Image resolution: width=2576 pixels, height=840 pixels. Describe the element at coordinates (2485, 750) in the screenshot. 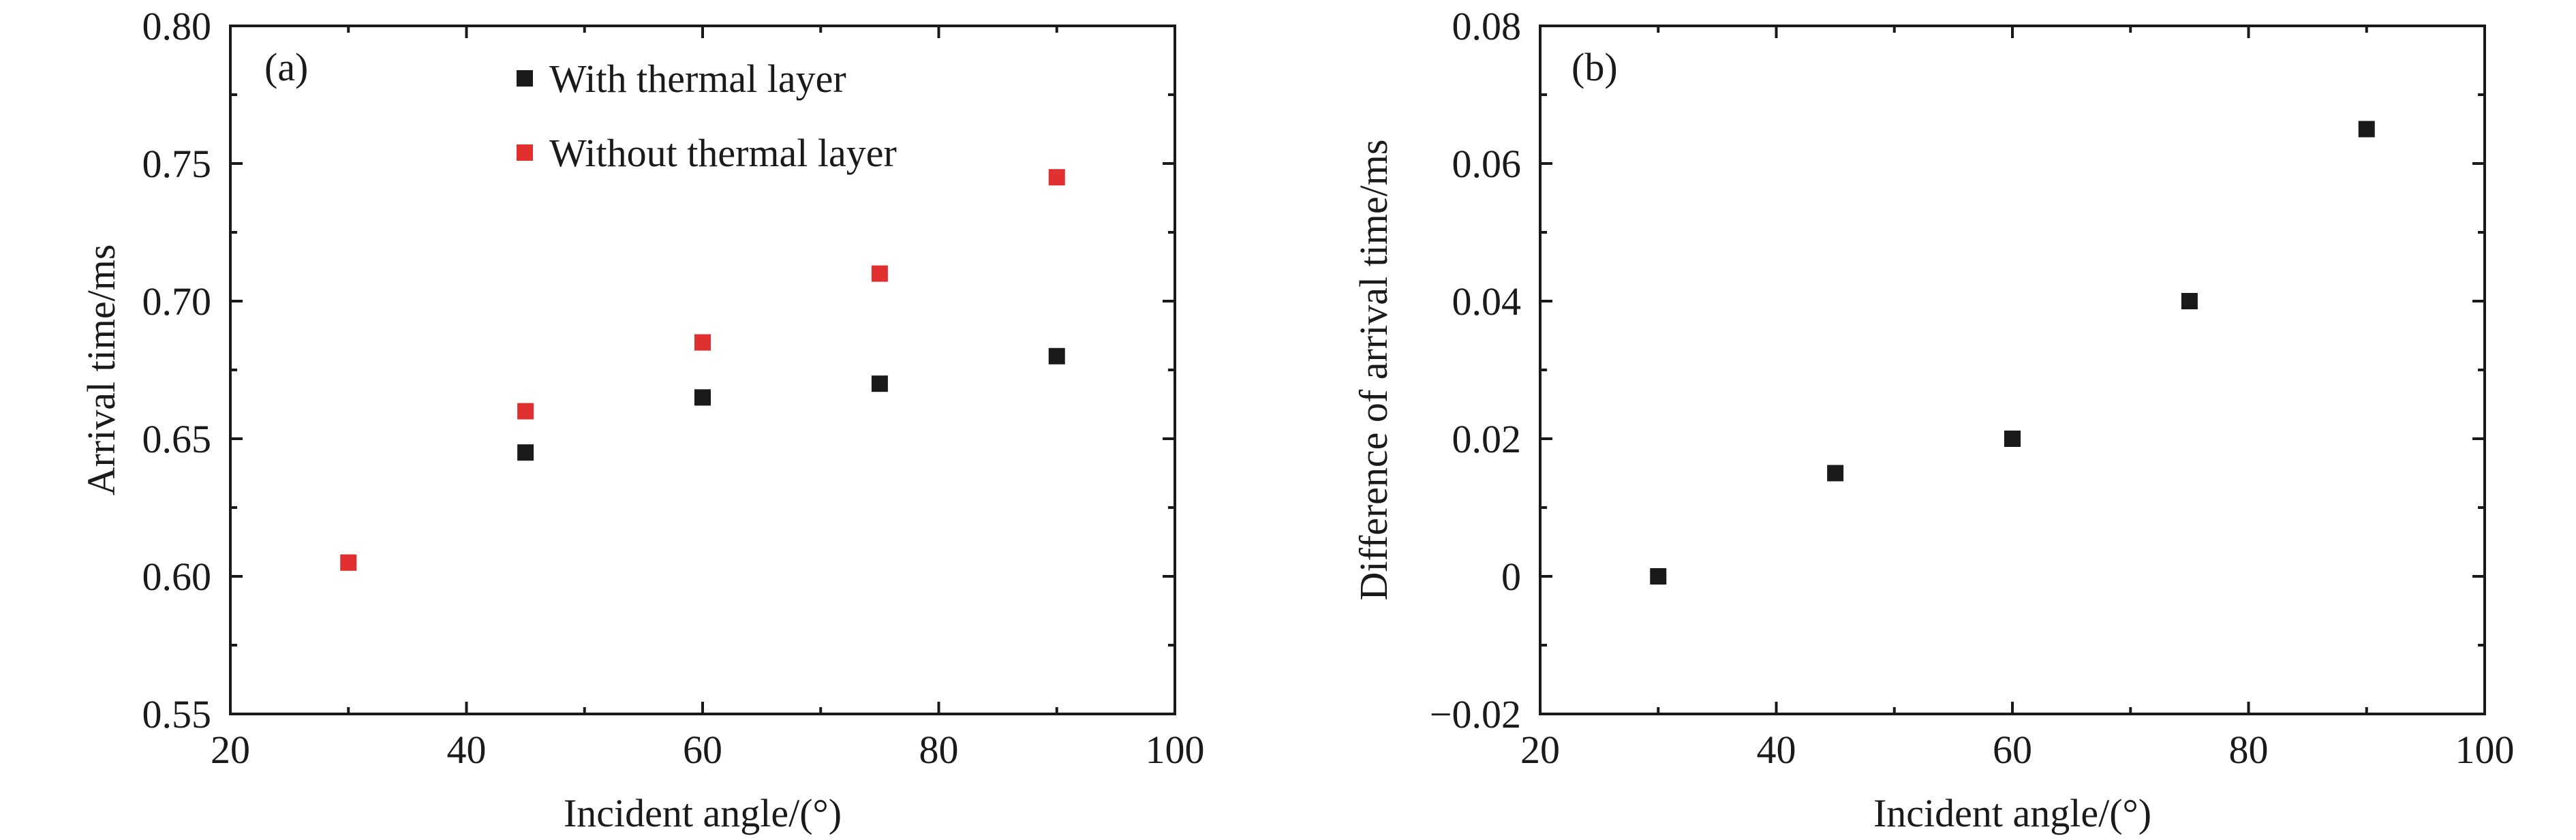

I see `x-tick-label-b: 100` at that location.